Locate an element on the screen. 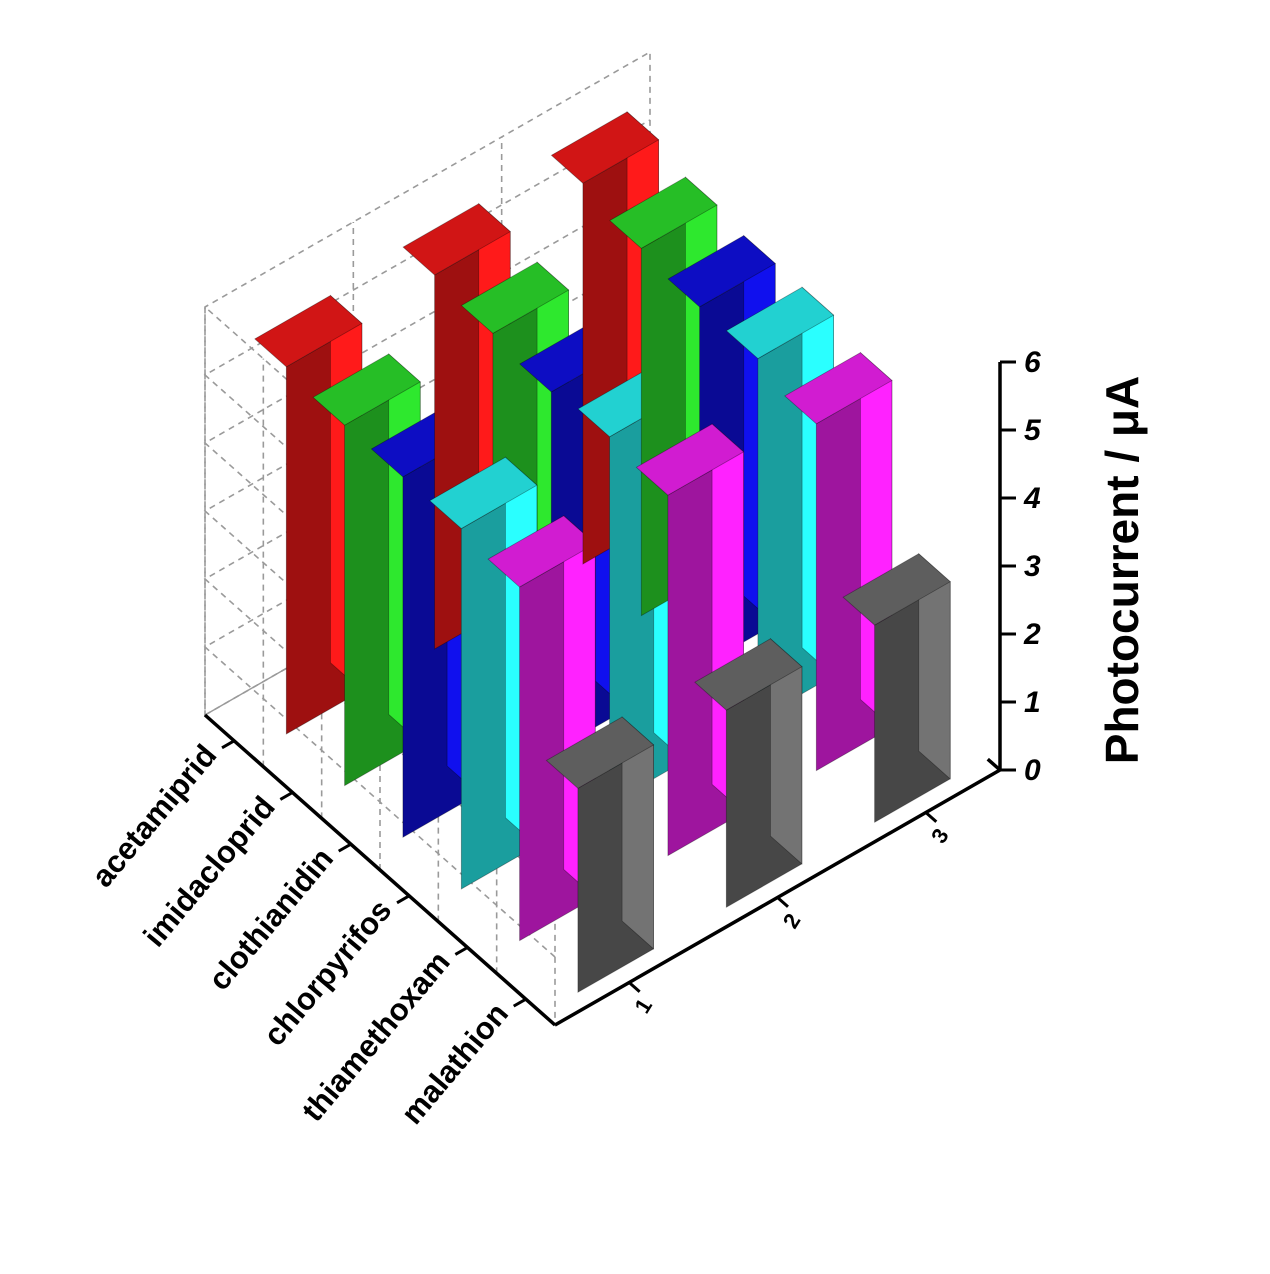 The width and height of the screenshot is (1270, 1274). z-tick-label: 5 is located at coordinates (1033, 430).